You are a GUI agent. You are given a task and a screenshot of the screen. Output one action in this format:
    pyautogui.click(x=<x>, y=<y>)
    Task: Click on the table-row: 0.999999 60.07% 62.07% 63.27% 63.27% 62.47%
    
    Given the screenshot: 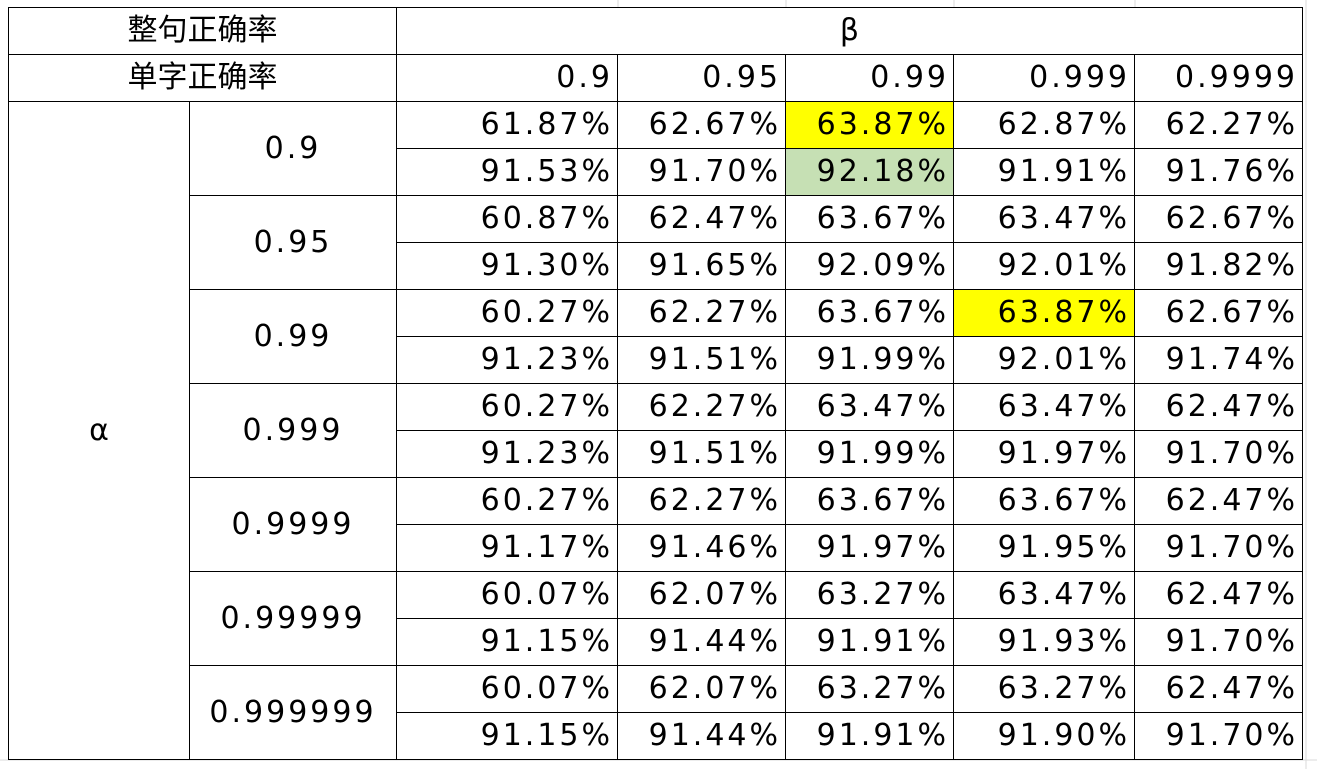 What is the action you would take?
    pyautogui.click(x=656, y=712)
    